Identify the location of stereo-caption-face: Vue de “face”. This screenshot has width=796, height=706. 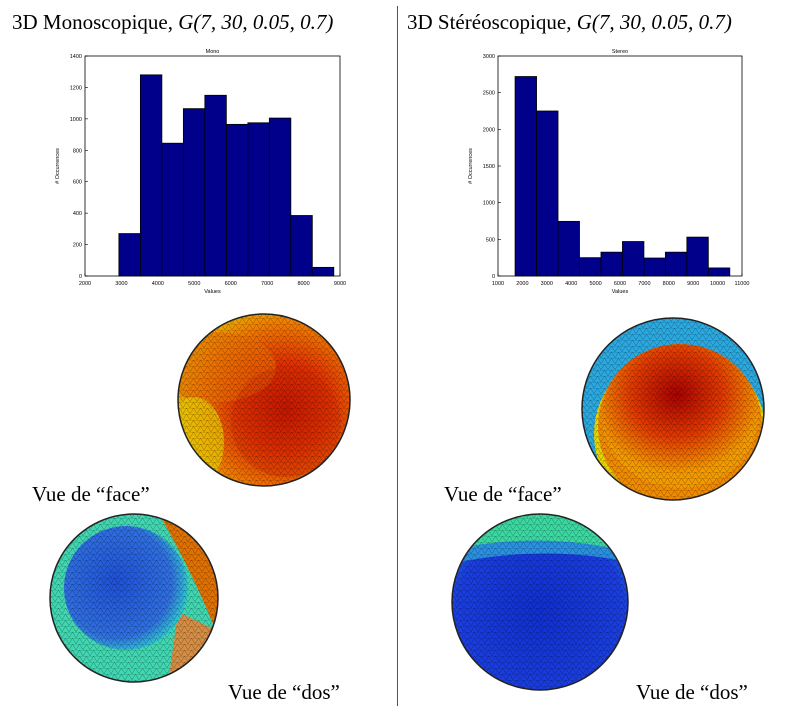
(503, 494).